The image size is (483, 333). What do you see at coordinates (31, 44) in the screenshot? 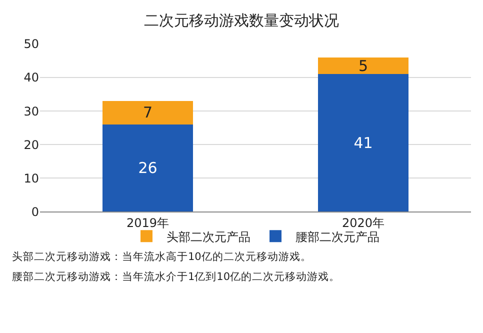
I see `y-tick-label: 50` at bounding box center [31, 44].